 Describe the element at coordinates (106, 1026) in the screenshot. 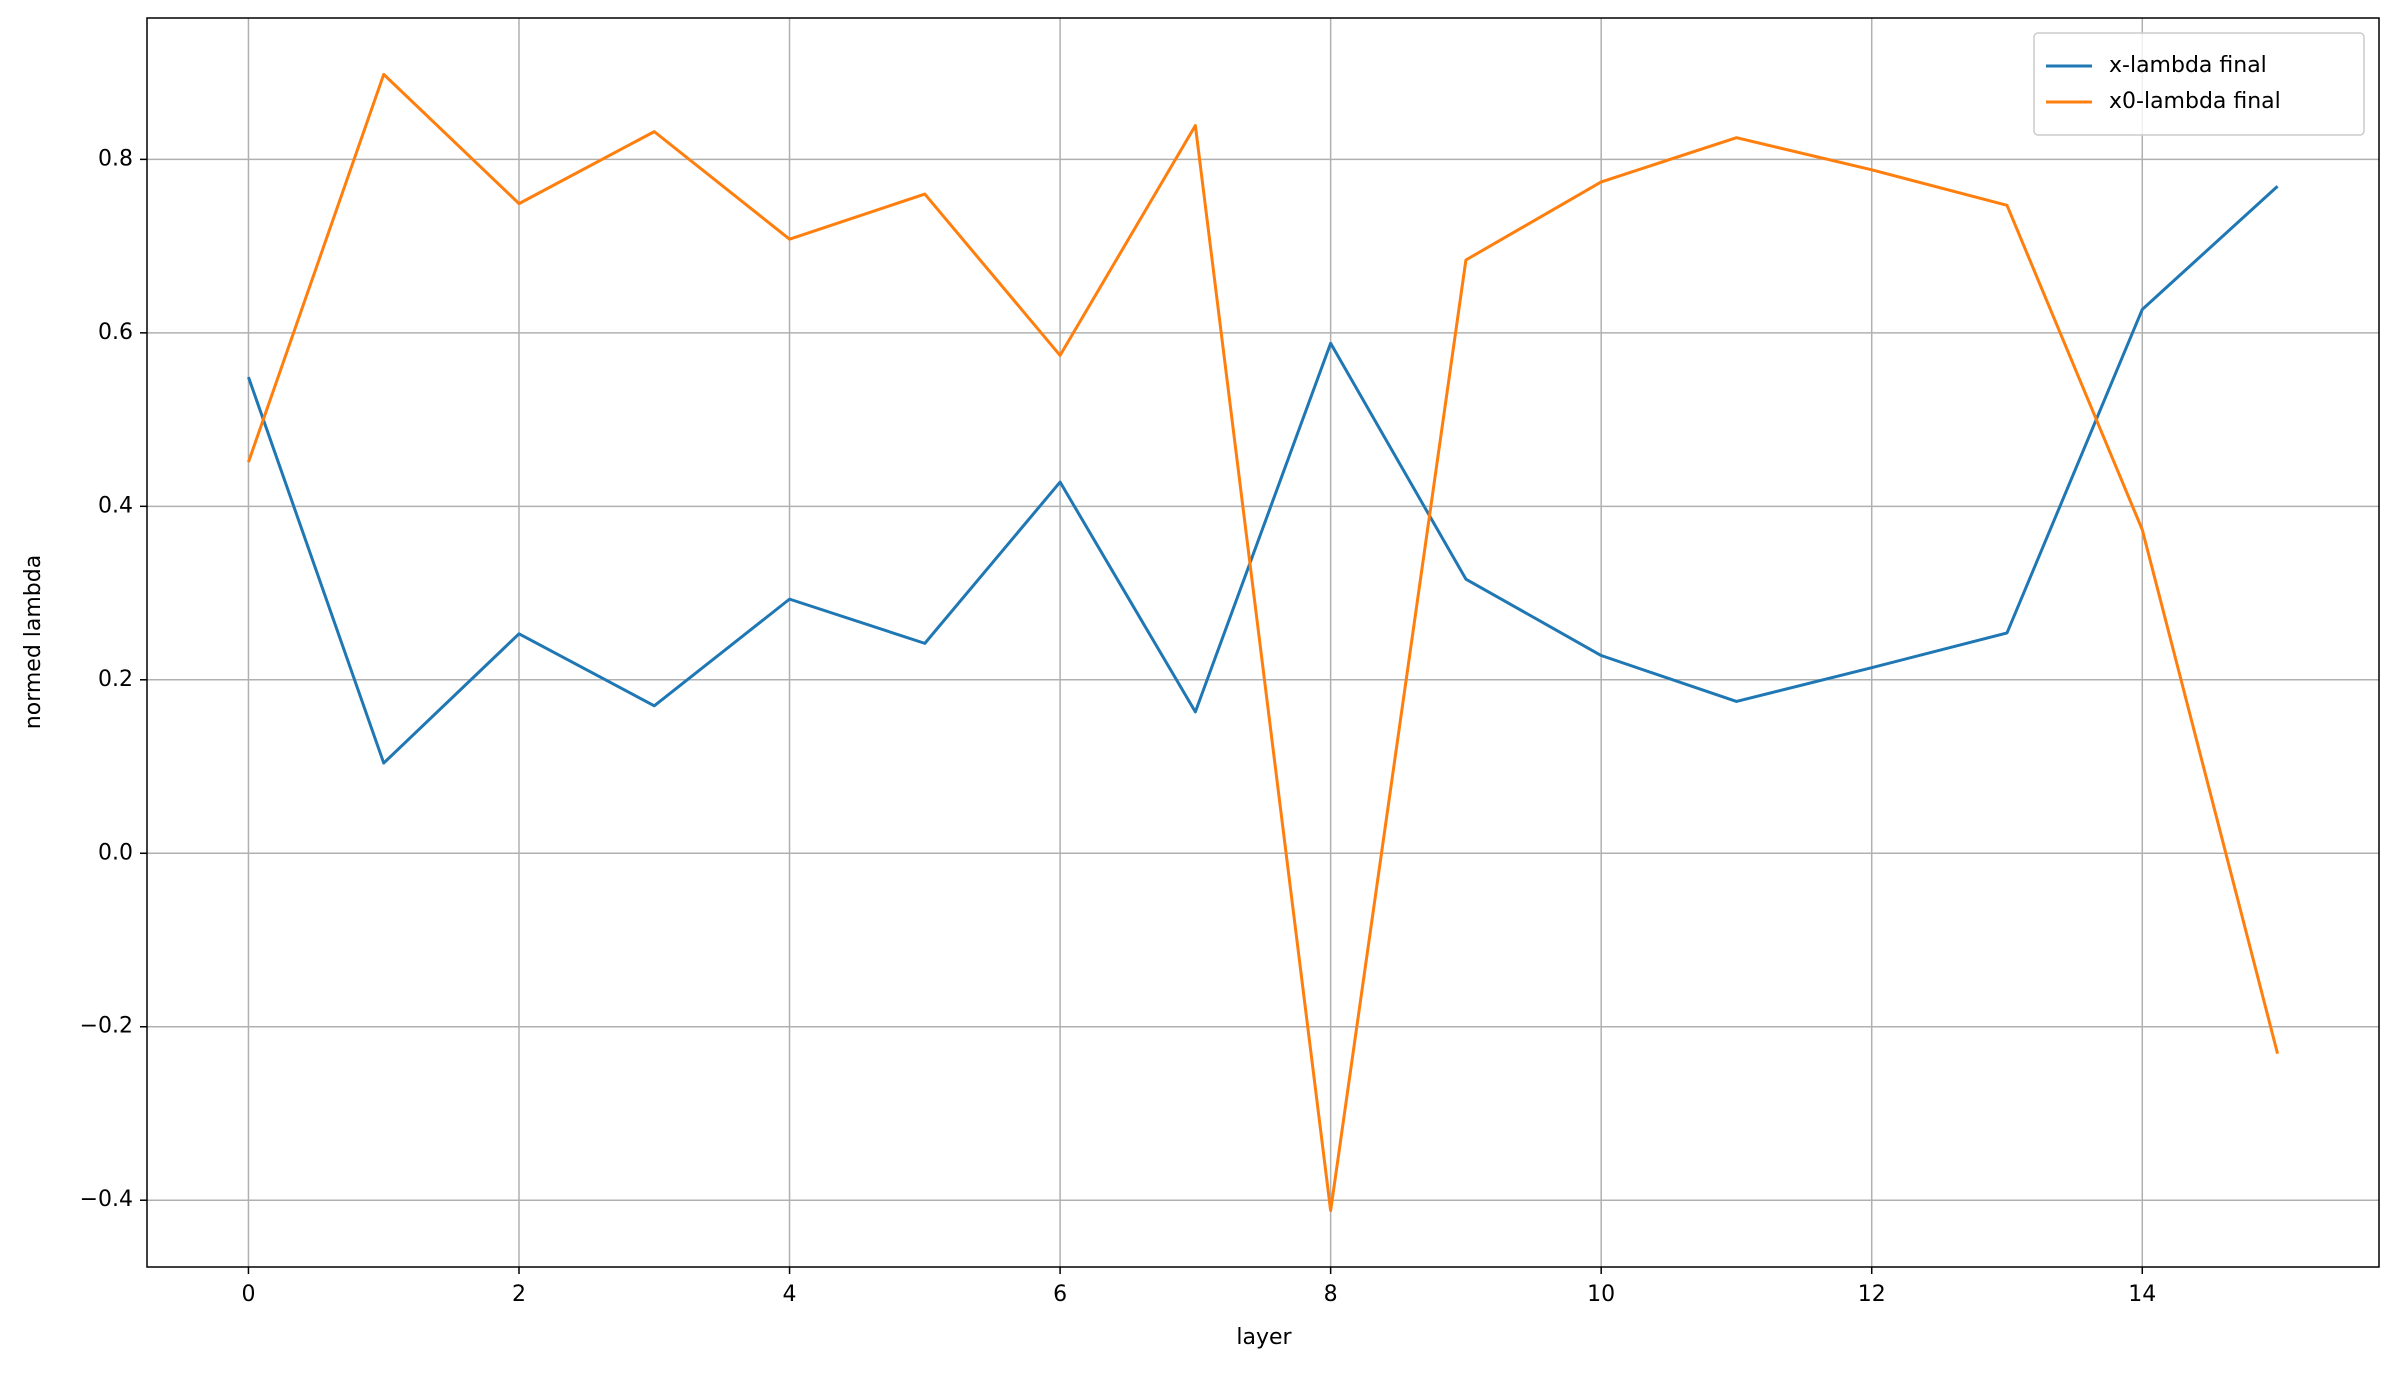

I see `y-tick-label: −0.2` at that location.